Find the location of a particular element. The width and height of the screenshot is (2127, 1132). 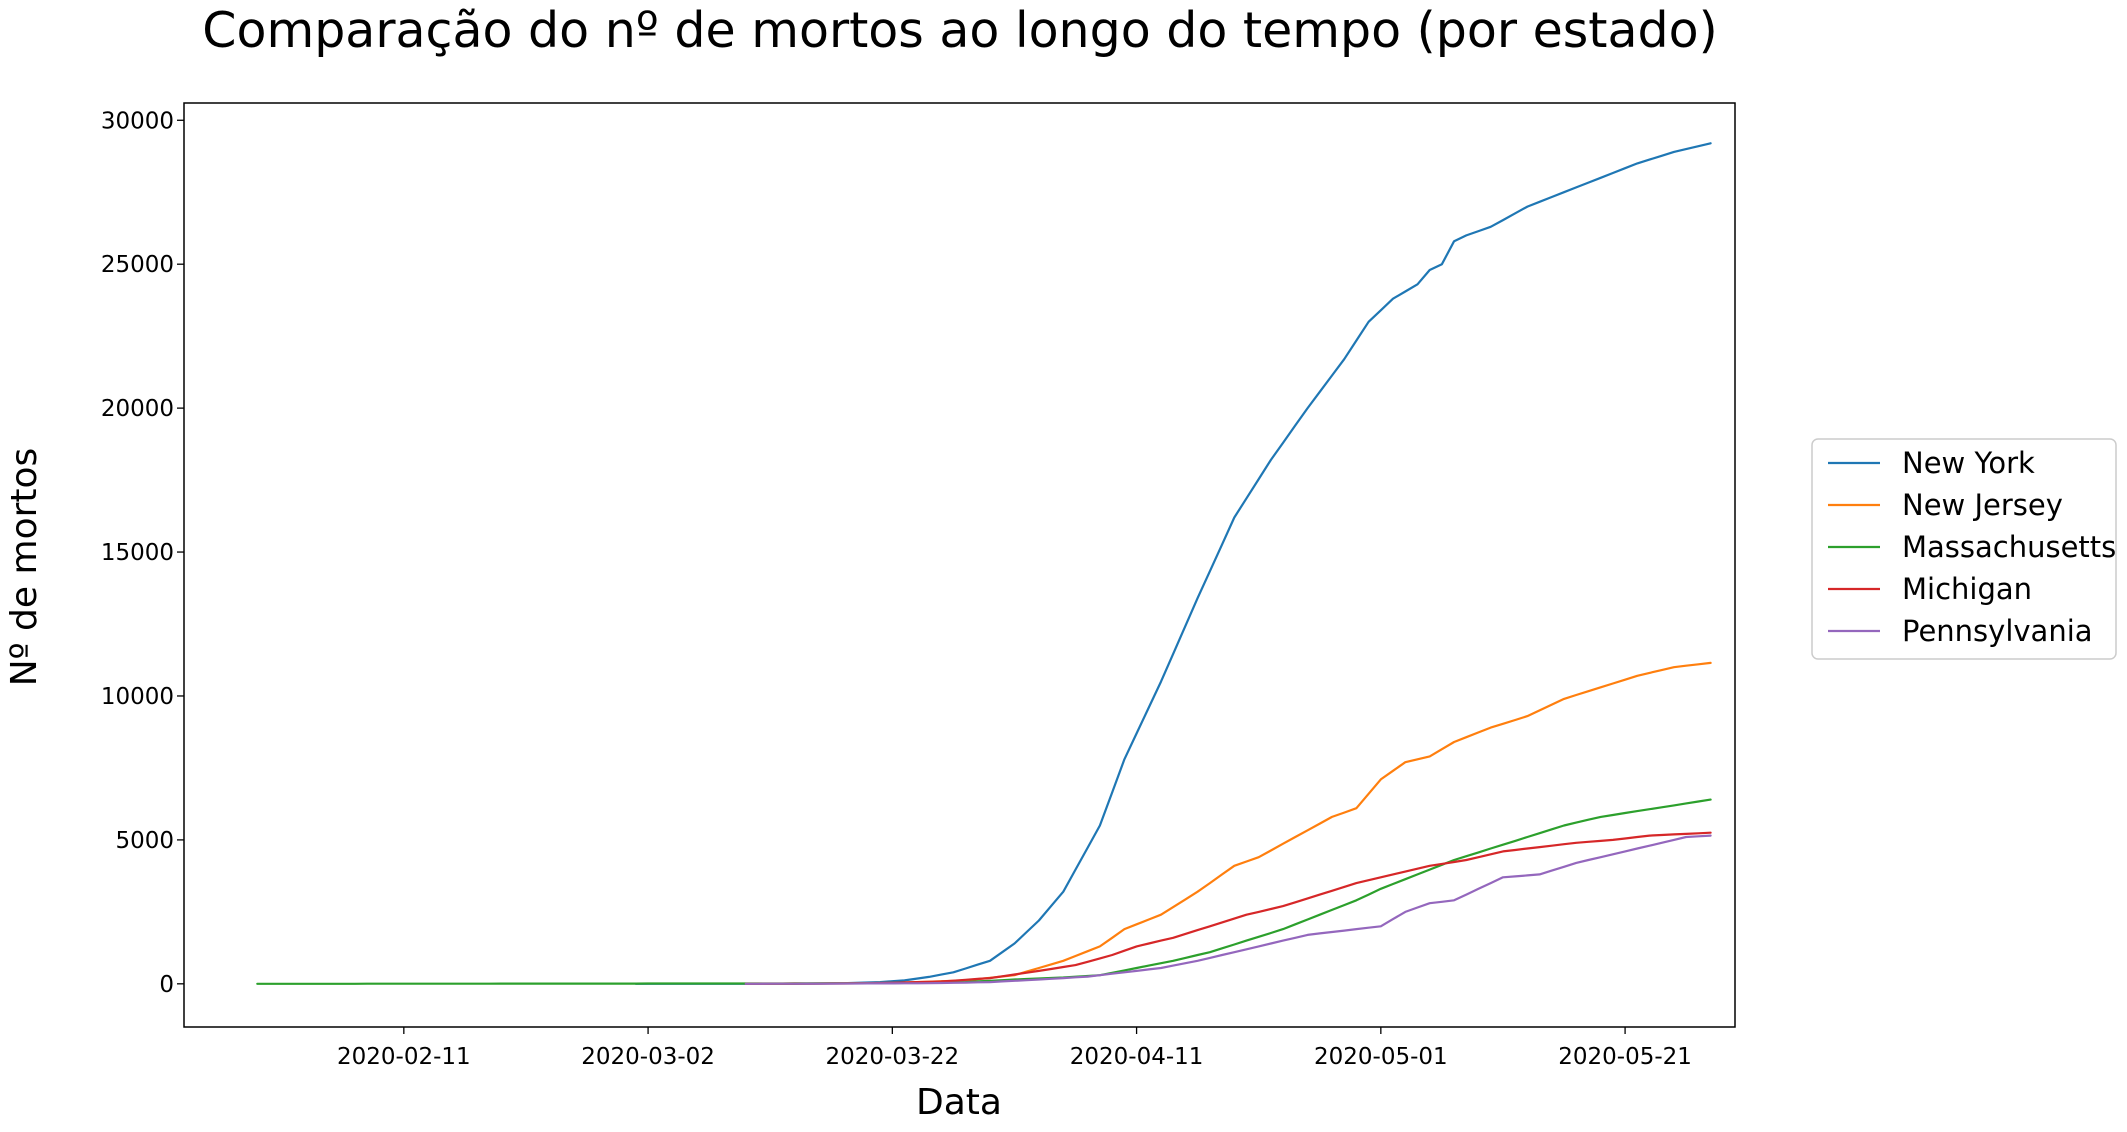

series-line-pennsylvania is located at coordinates (1228, 909).